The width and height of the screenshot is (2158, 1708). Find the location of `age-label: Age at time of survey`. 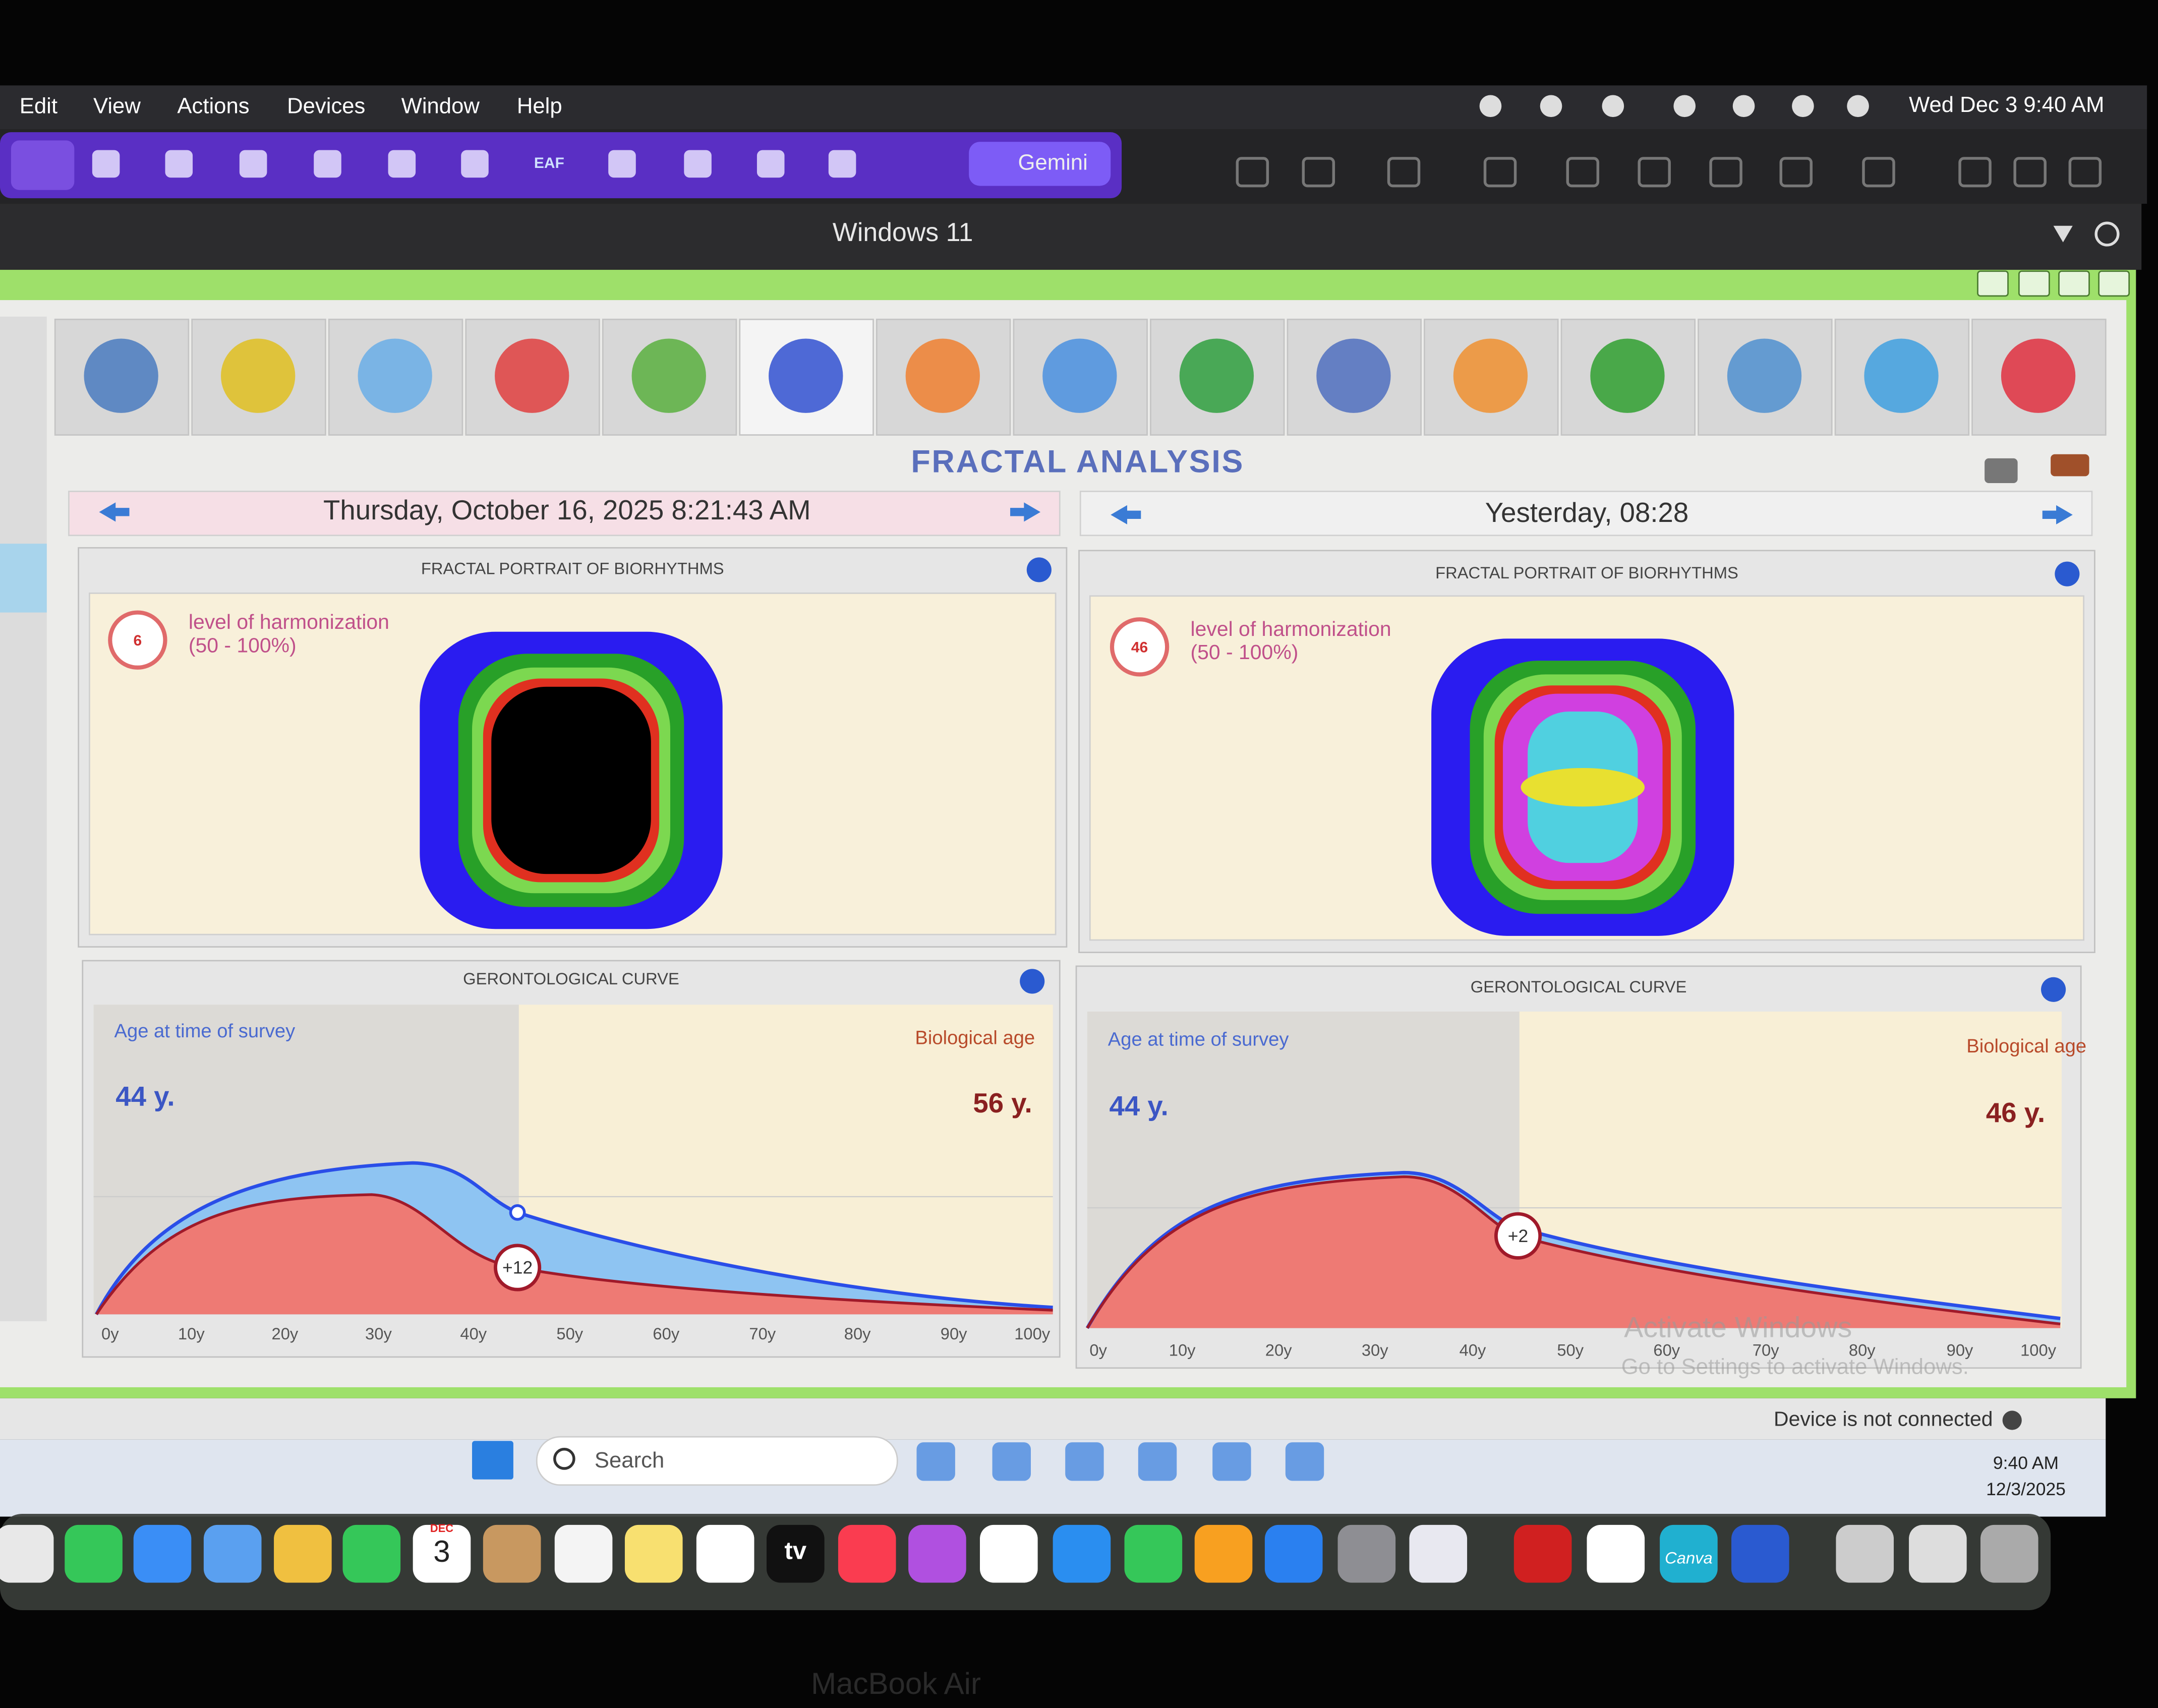

age-label: Age at time of survey is located at coordinates (1199, 1039).